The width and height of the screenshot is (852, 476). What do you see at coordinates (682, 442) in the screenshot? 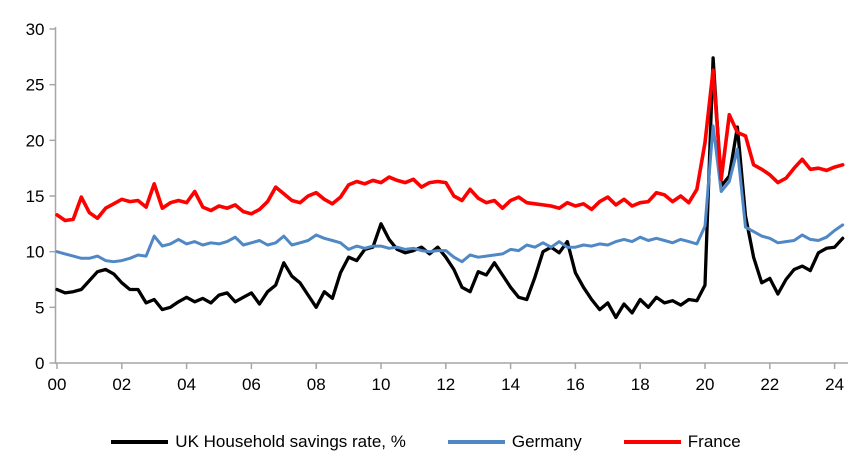
I see `legend-item-france: France` at bounding box center [682, 442].